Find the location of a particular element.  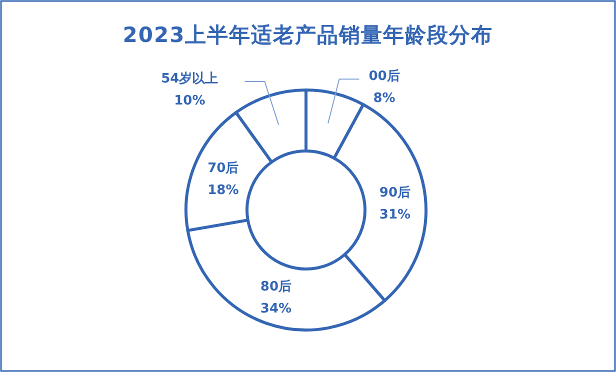

data-label: 8% is located at coordinates (384, 98).